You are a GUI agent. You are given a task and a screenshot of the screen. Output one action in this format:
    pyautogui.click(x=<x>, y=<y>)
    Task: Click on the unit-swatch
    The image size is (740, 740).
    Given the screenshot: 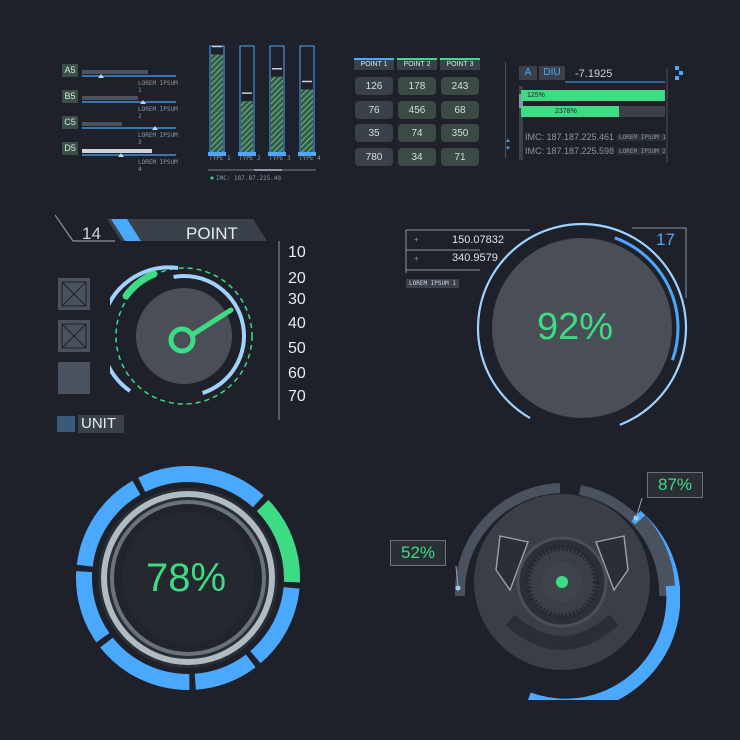 What is the action you would take?
    pyautogui.click(x=66, y=424)
    